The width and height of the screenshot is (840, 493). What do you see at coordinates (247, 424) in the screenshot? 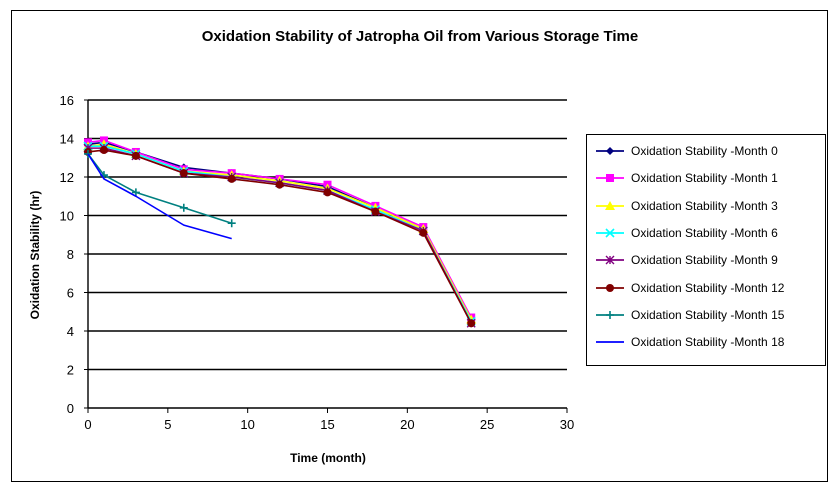
I see `x-tick-label: 10` at bounding box center [247, 424].